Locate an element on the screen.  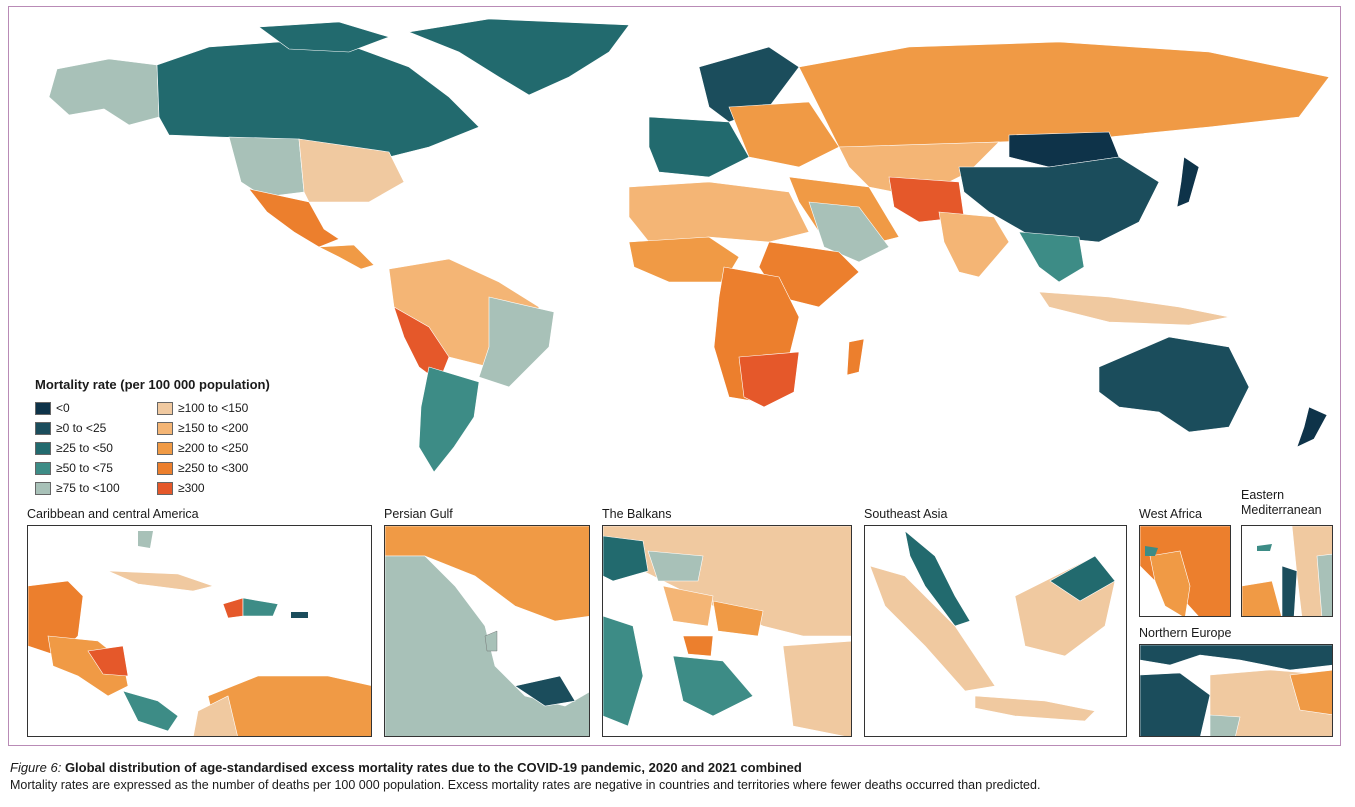
inset-caribbean is located at coordinates (199, 631).